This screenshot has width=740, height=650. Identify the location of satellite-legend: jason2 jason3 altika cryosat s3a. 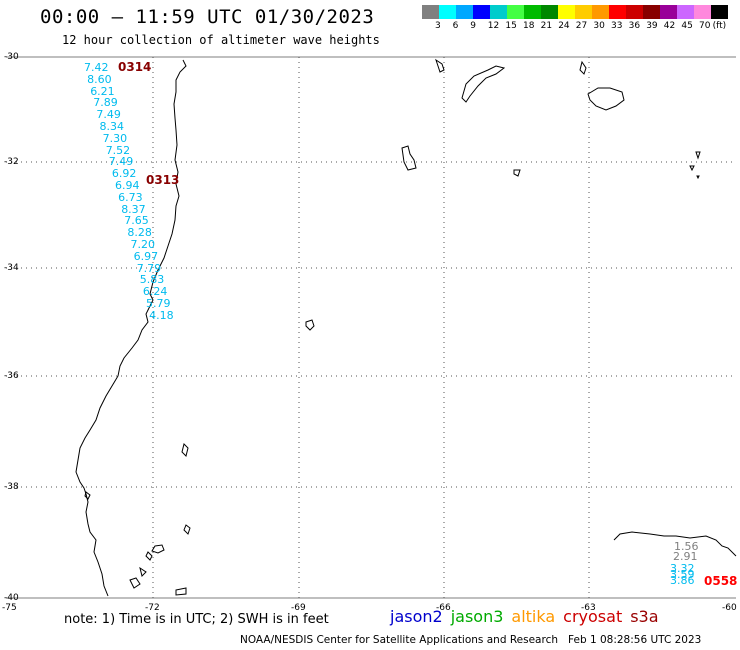
(528, 616).